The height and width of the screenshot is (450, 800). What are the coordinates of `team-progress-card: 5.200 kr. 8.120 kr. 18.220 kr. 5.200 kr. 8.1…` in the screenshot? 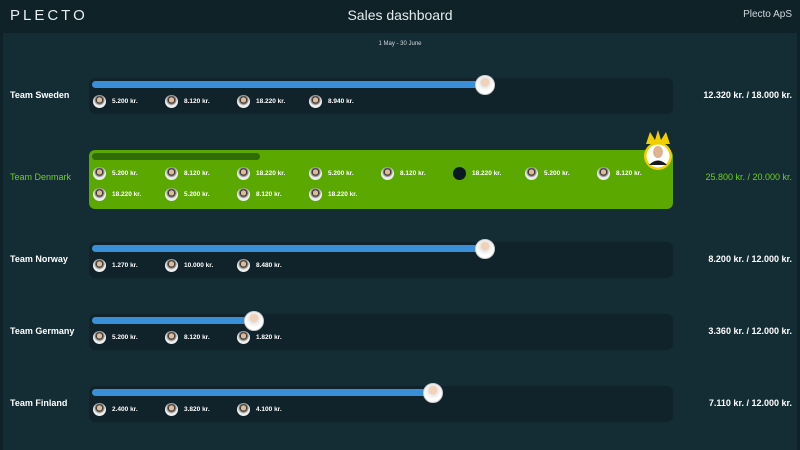 It's located at (381, 169).